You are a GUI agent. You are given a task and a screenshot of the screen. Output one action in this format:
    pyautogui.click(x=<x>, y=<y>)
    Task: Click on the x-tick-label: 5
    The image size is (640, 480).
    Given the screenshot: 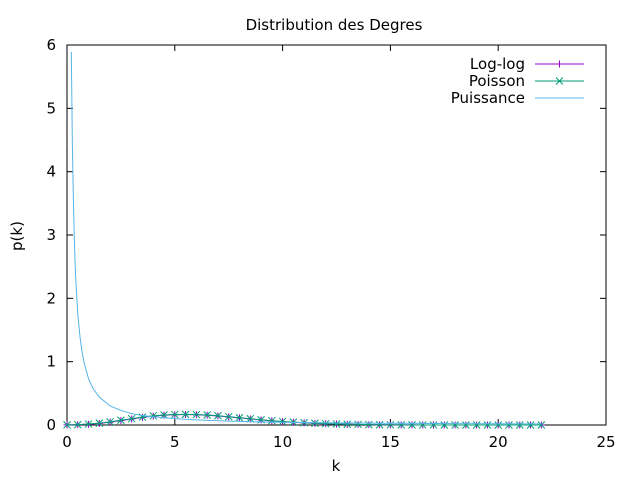 What is the action you would take?
    pyautogui.click(x=175, y=442)
    